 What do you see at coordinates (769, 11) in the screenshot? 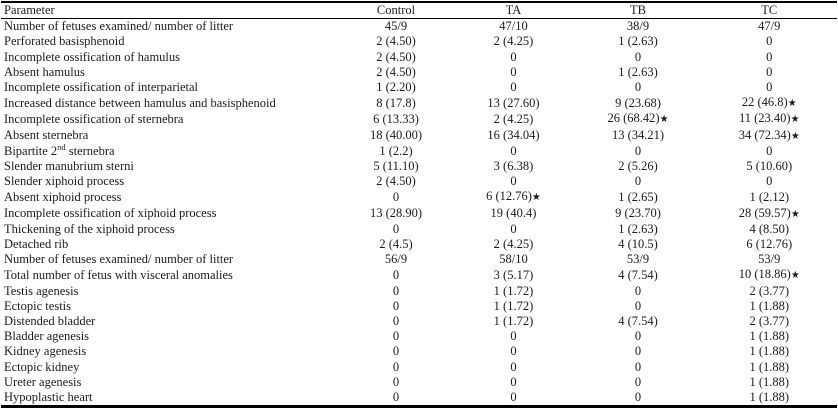
I see `column-header-tc: TC` at bounding box center [769, 11].